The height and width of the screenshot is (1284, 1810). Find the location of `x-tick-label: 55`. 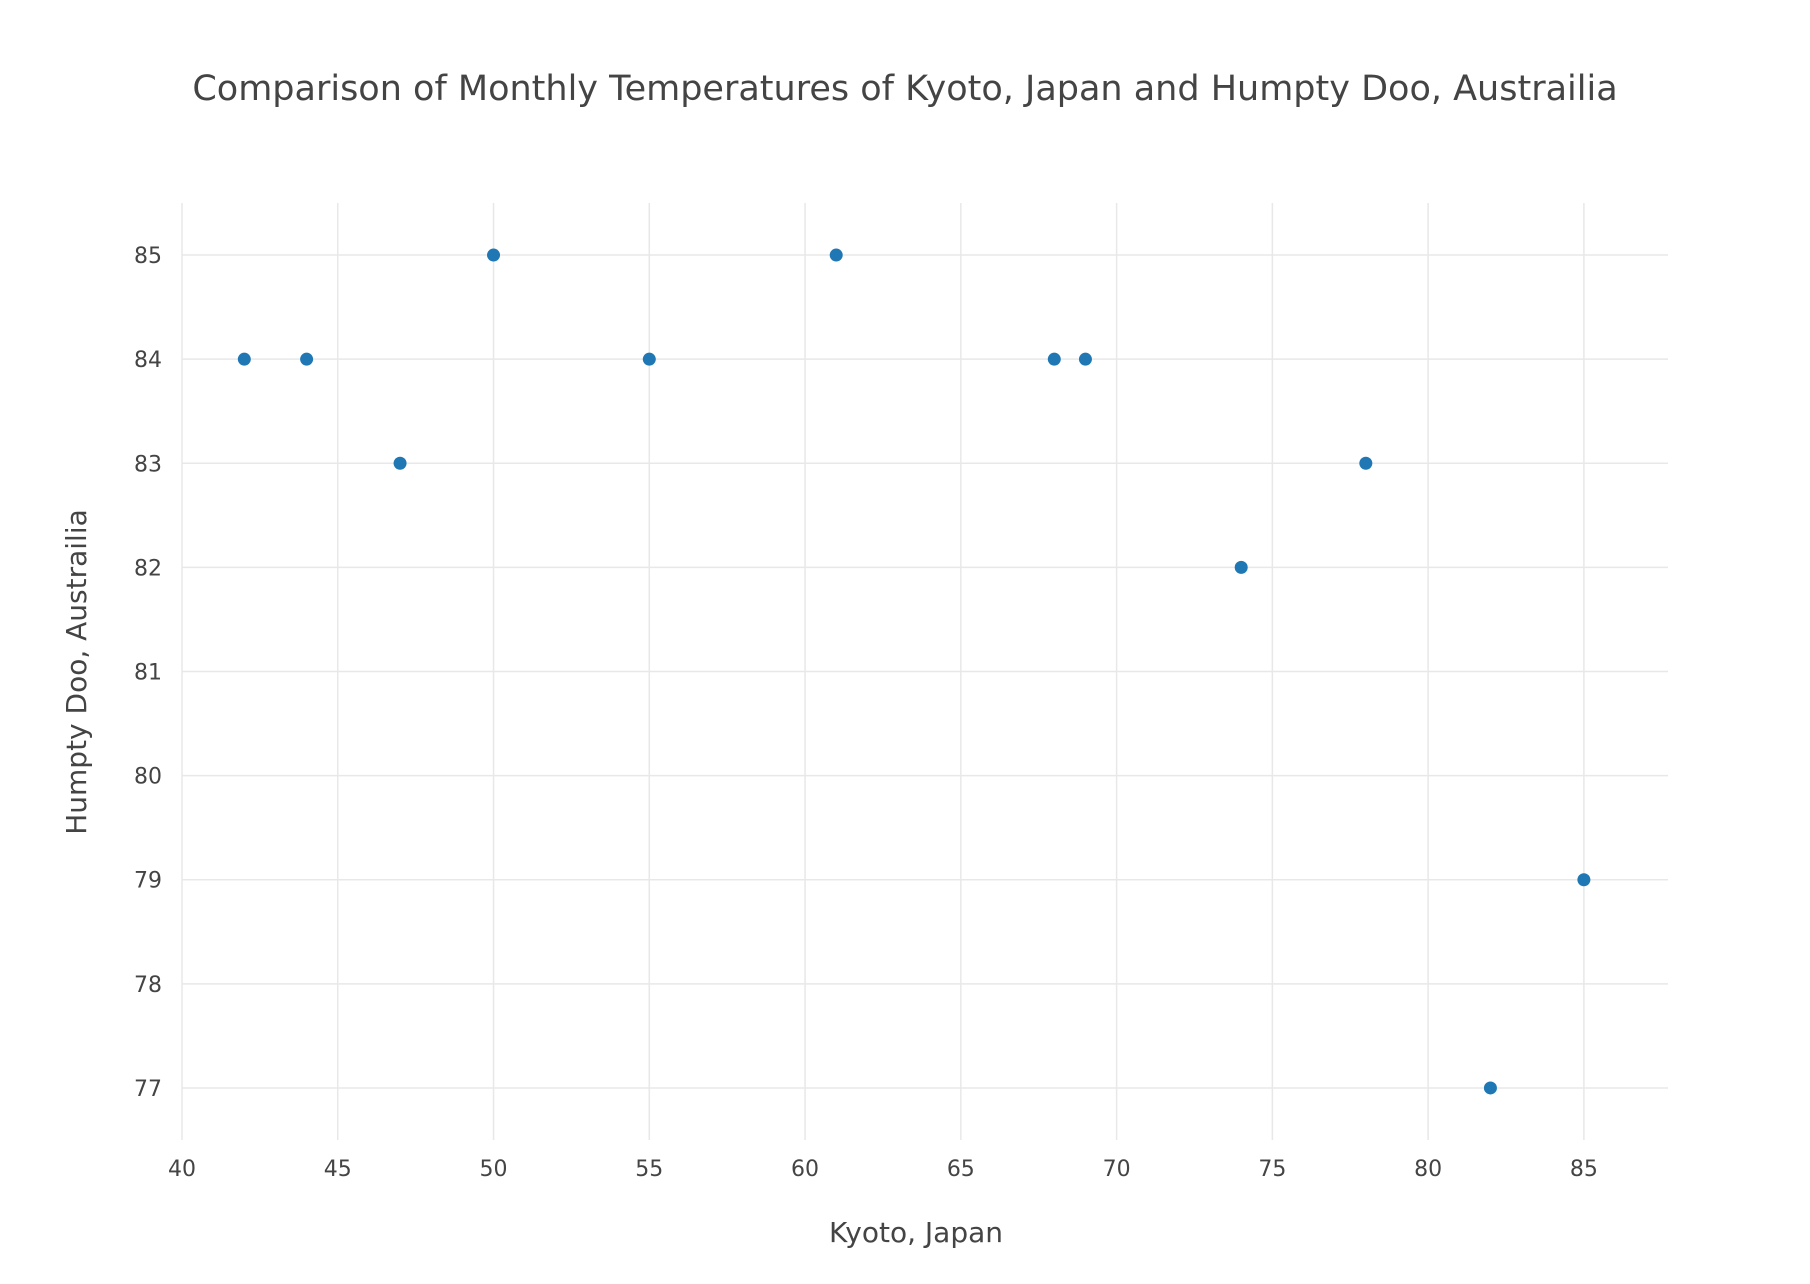

x-tick-label: 55 is located at coordinates (649, 1169).